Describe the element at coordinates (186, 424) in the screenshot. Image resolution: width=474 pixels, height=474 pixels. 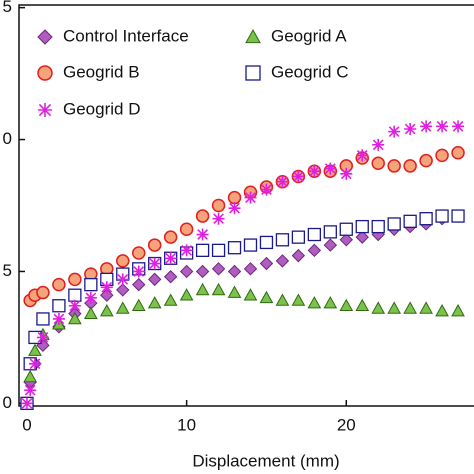
I see `x-tick-label: 10` at that location.